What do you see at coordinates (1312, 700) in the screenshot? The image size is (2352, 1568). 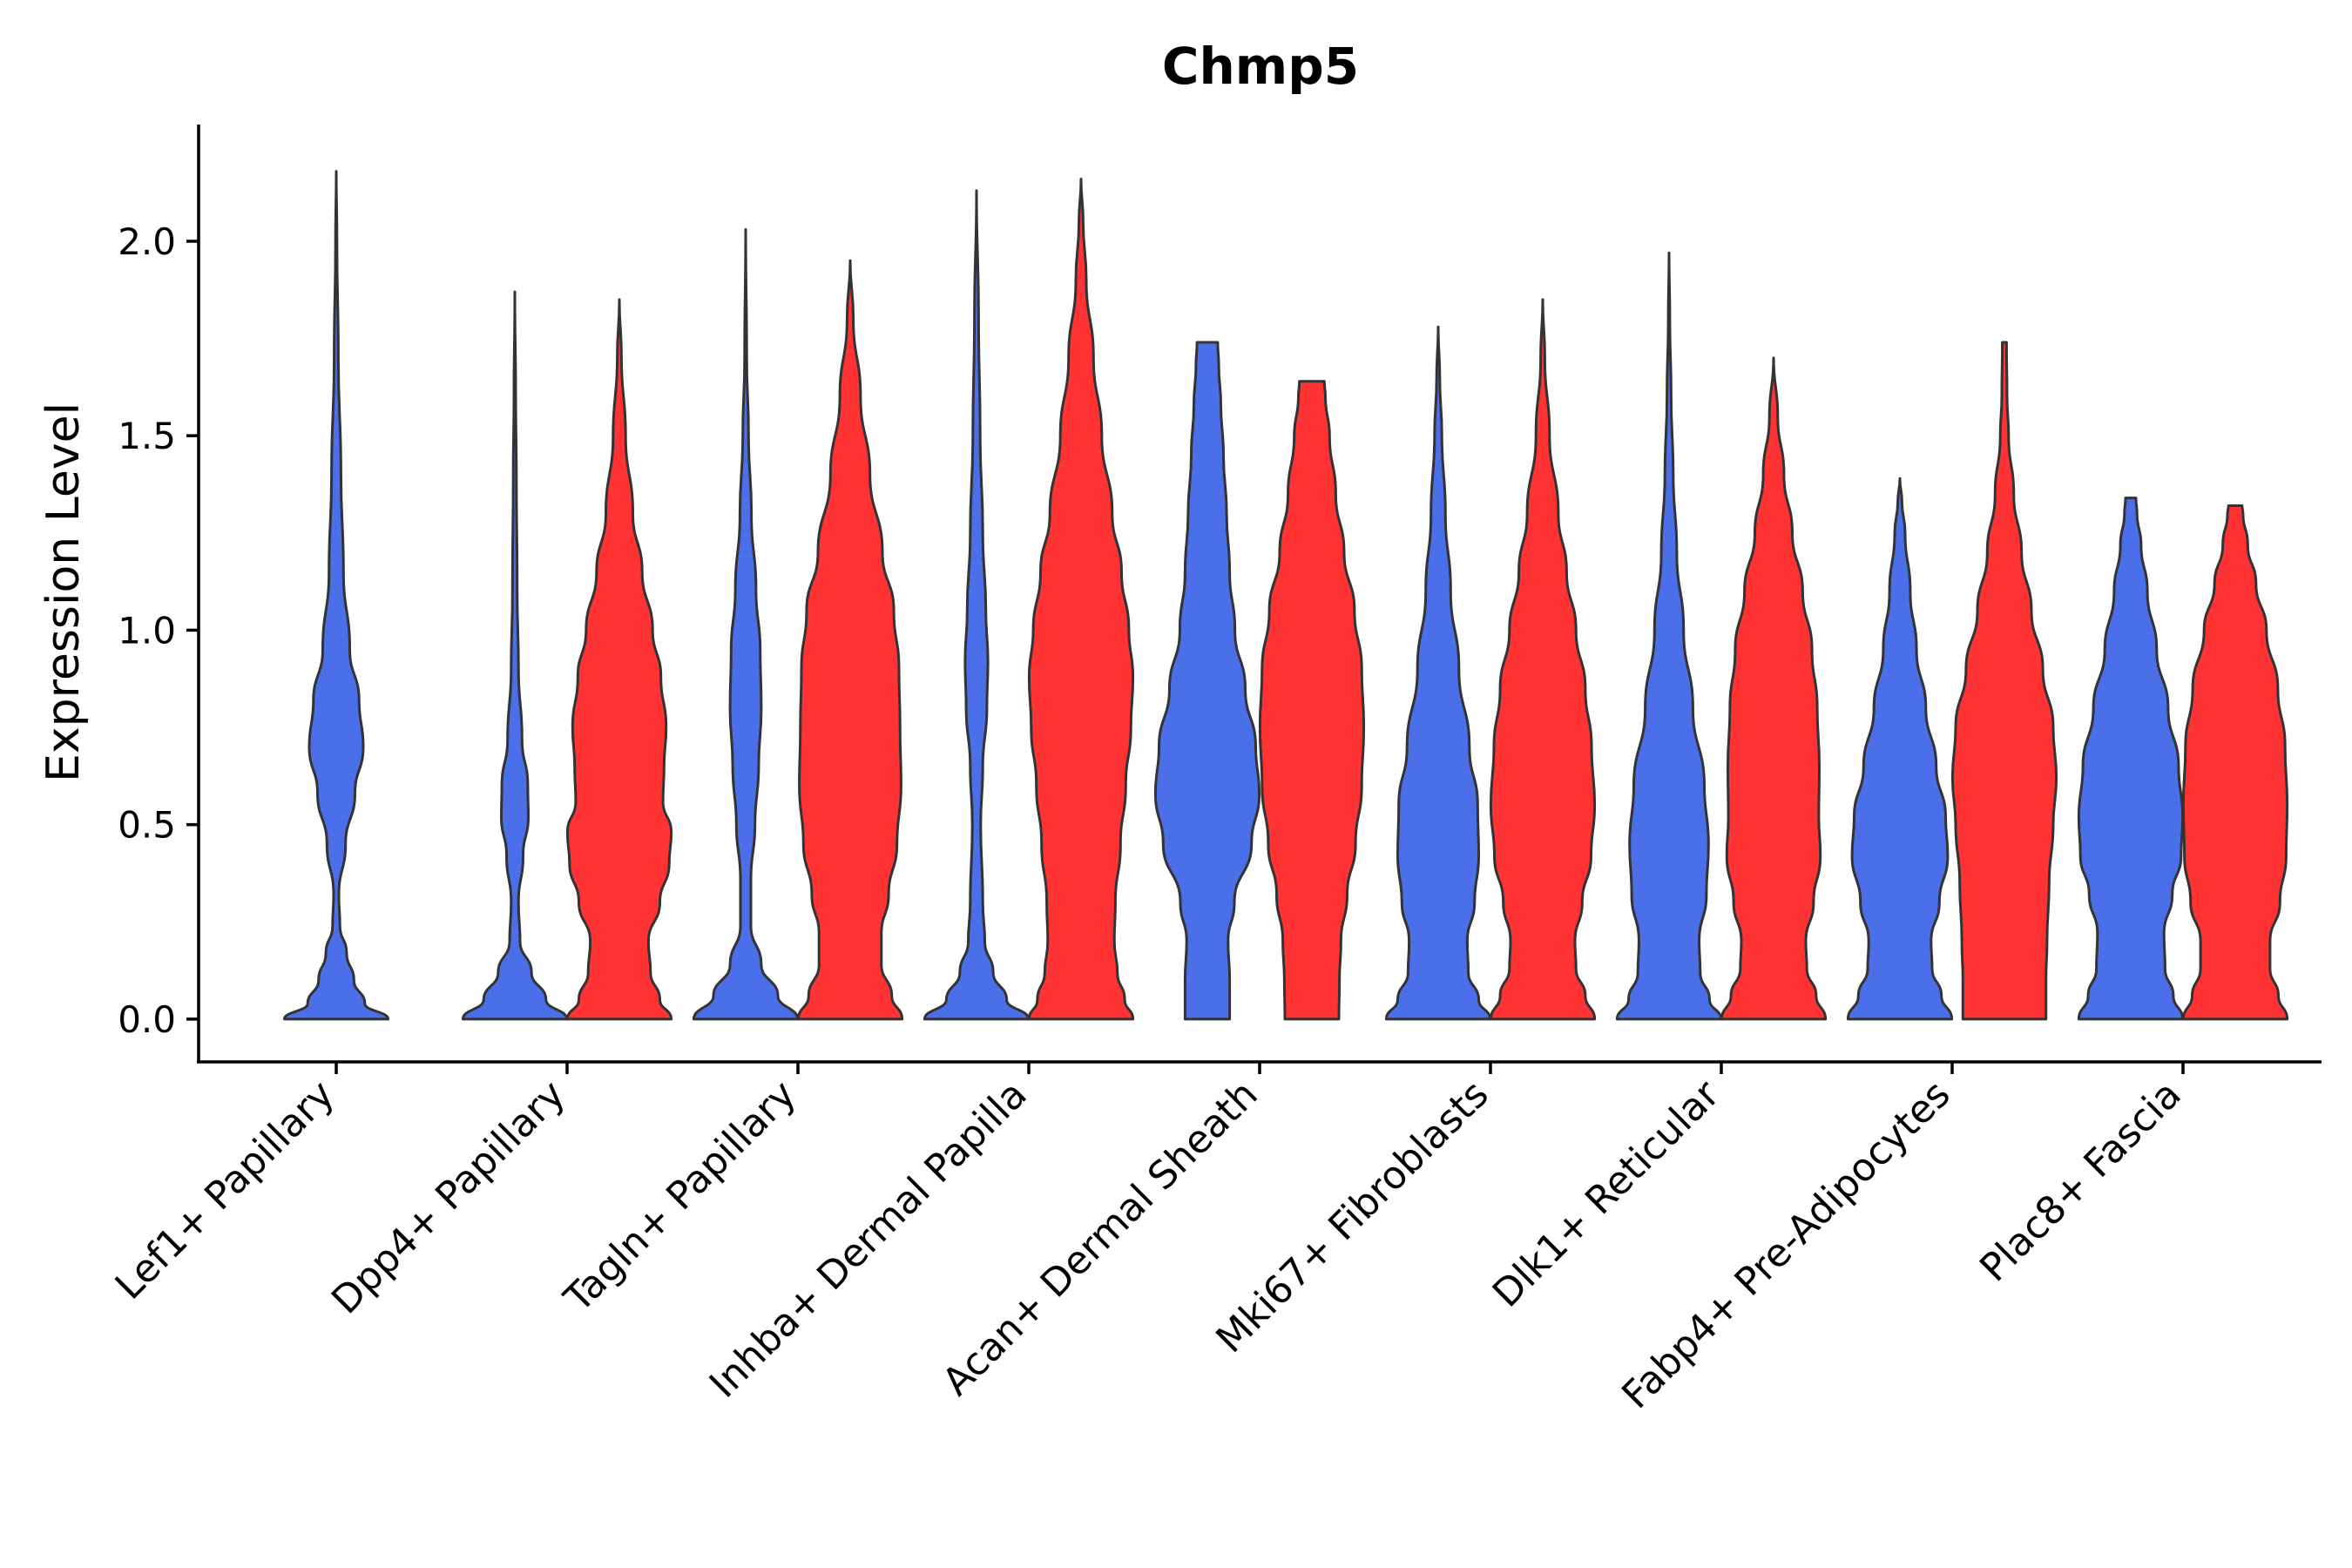 I see `violin-group2-acan-dermal-sheath` at bounding box center [1312, 700].